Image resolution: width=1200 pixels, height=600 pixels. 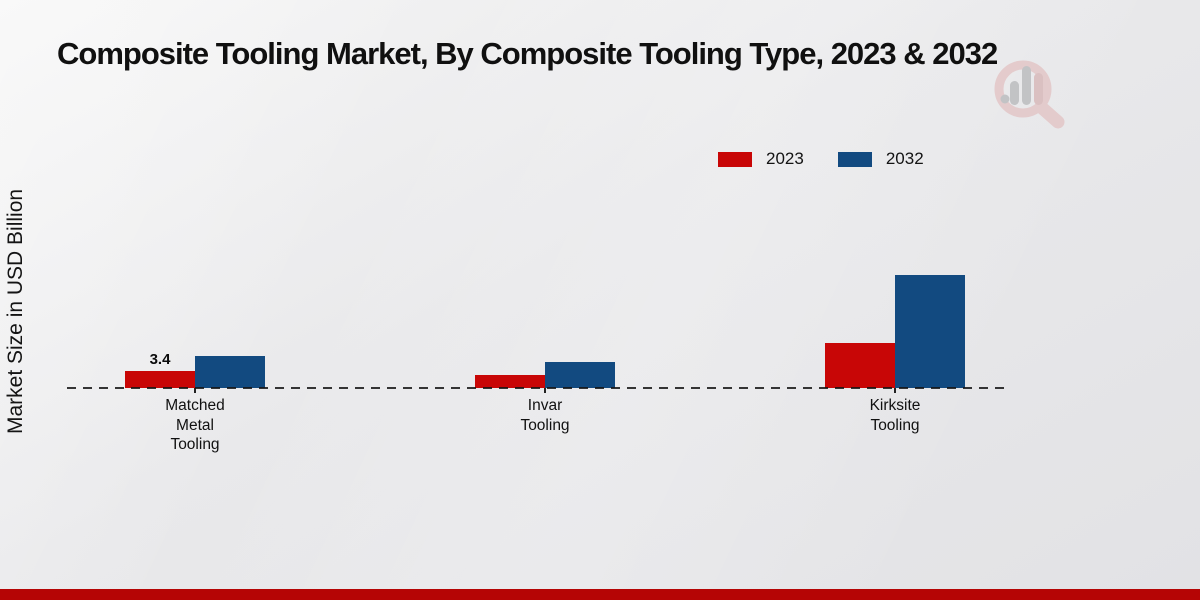 I want to click on legend-swatch-2032, so click(x=854, y=159).